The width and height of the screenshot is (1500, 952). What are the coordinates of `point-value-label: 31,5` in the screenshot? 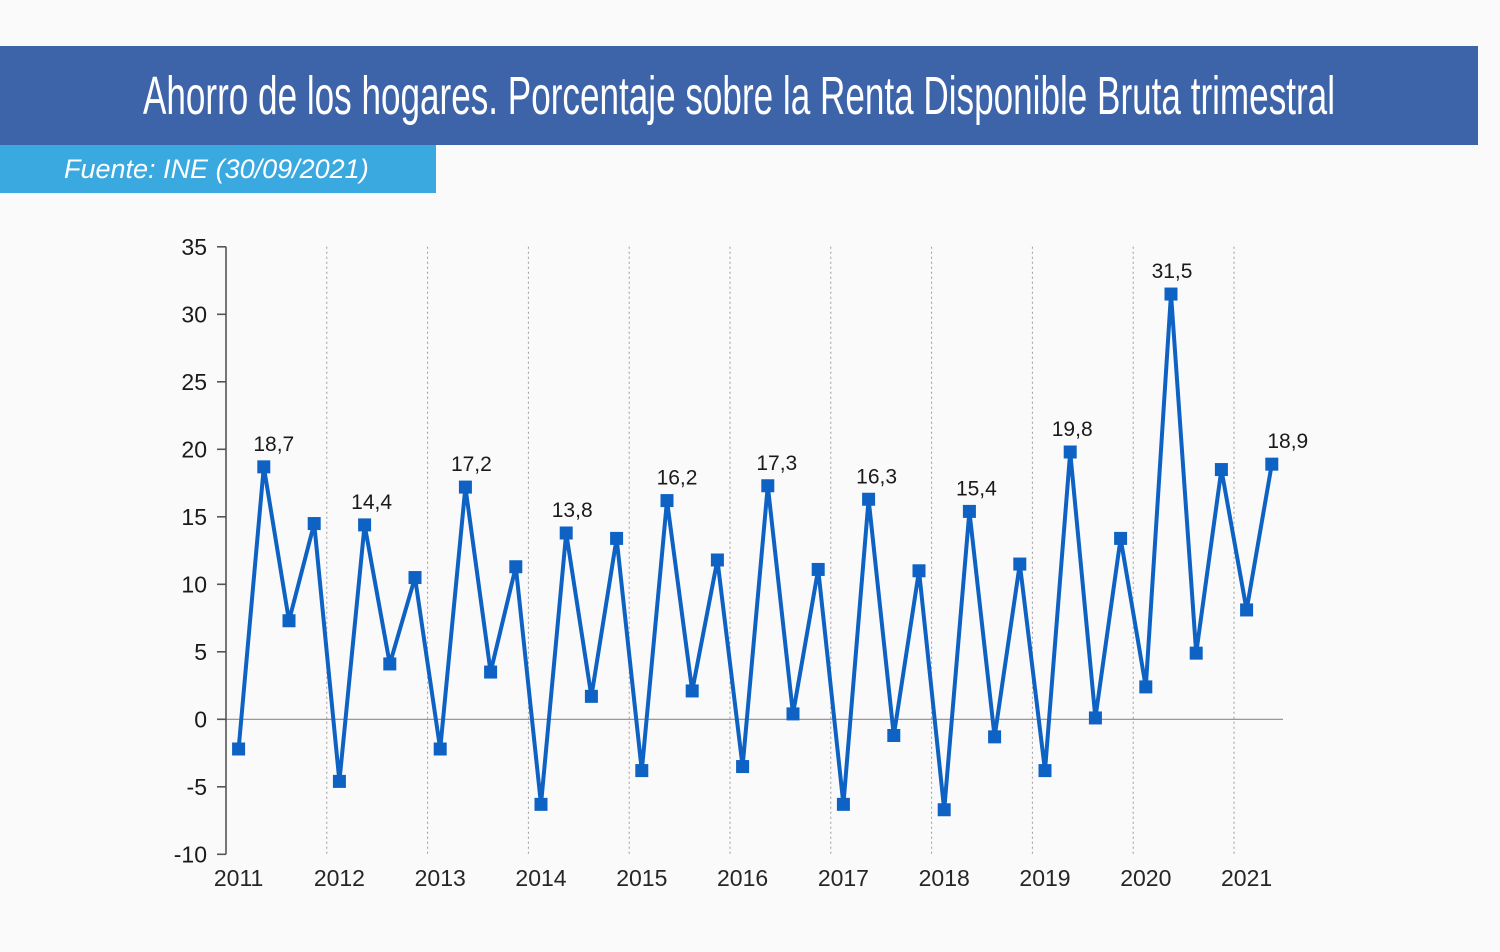 It's located at (1172, 271).